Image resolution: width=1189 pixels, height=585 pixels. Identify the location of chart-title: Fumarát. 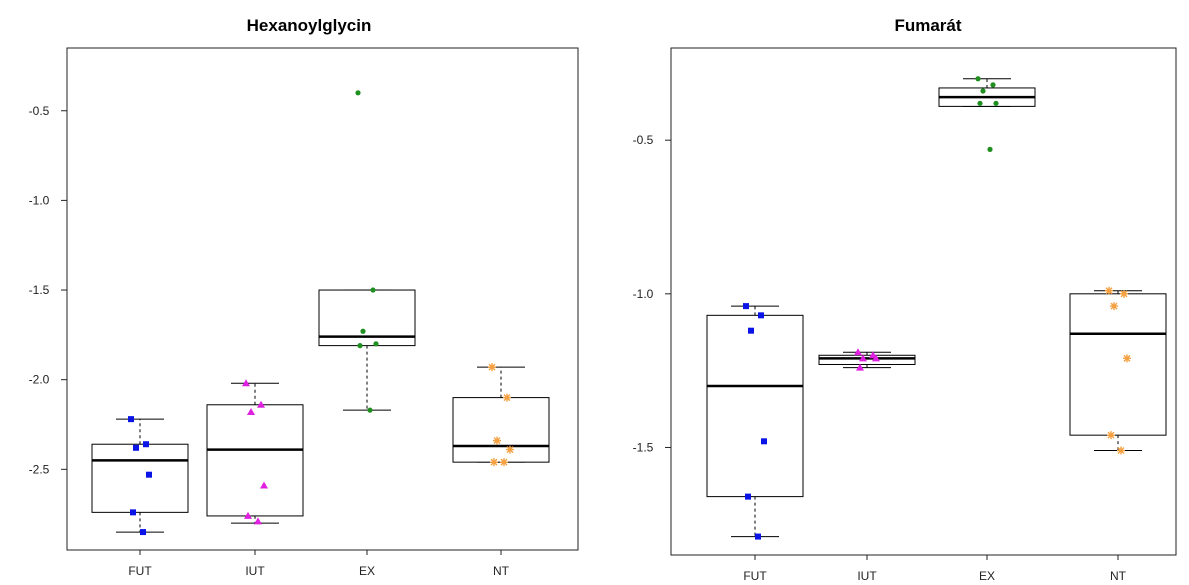
(927, 25).